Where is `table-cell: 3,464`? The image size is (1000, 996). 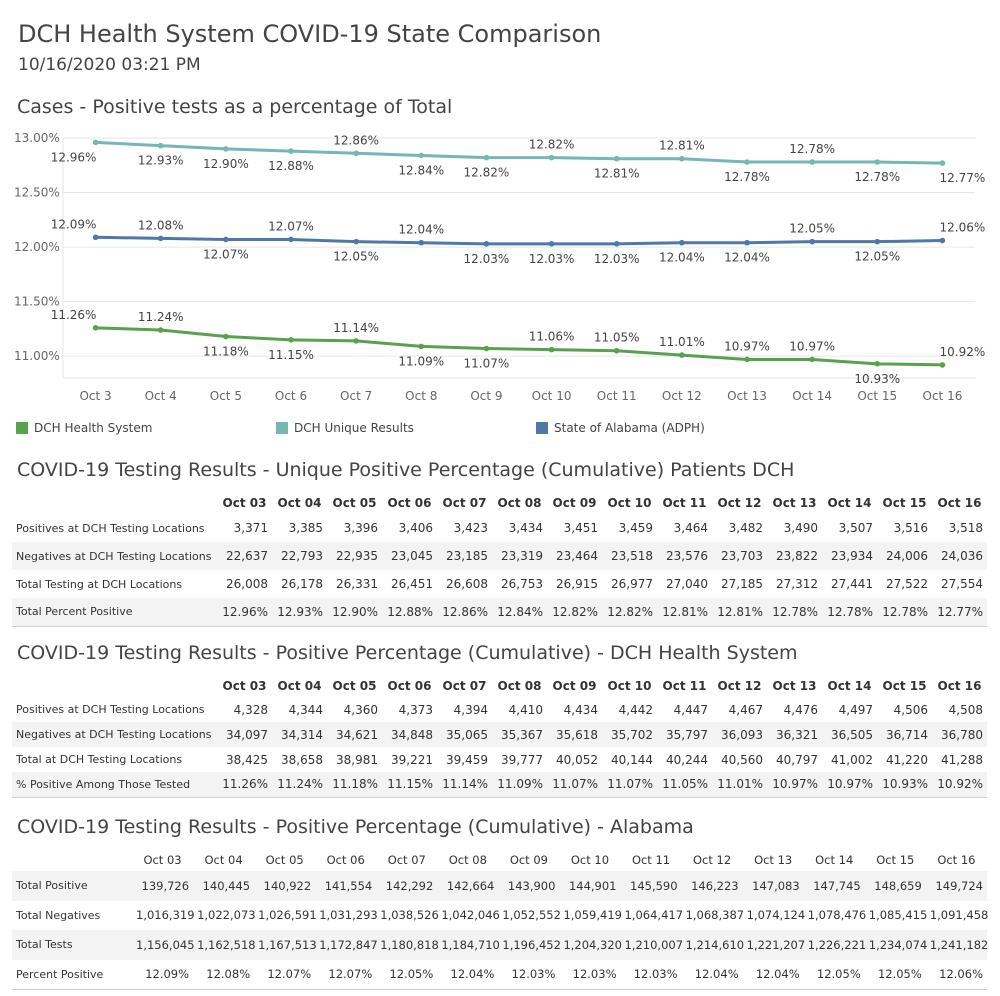
table-cell: 3,464 is located at coordinates (690, 528).